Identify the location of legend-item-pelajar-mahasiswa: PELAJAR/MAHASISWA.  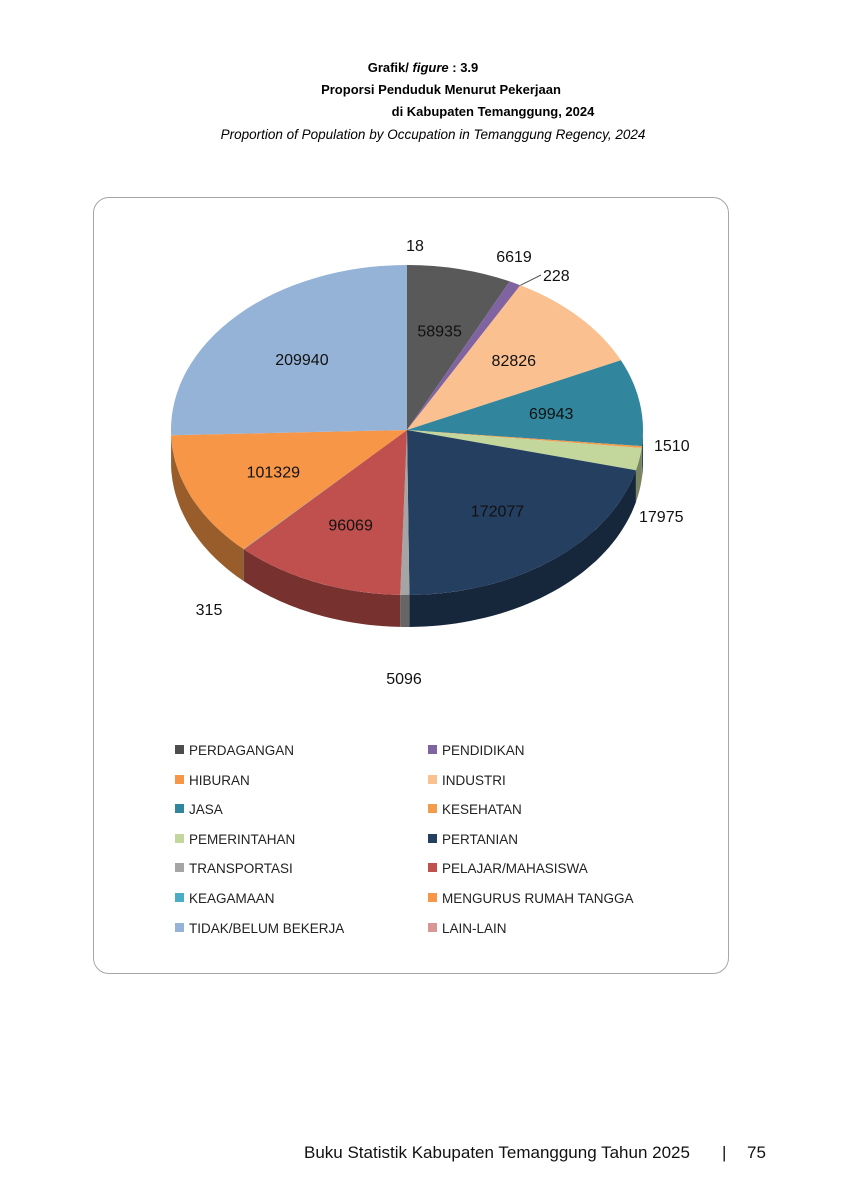
(508, 868).